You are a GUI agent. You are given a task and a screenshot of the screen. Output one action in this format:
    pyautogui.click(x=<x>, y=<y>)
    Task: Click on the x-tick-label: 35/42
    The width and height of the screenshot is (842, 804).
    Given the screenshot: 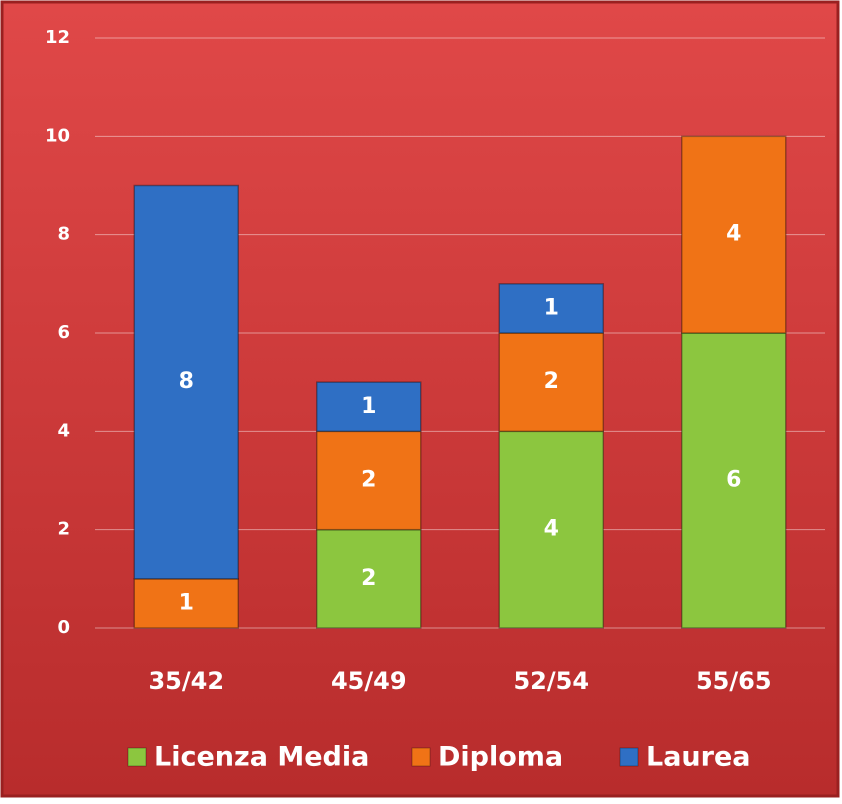 What is the action you would take?
    pyautogui.click(x=186, y=681)
    